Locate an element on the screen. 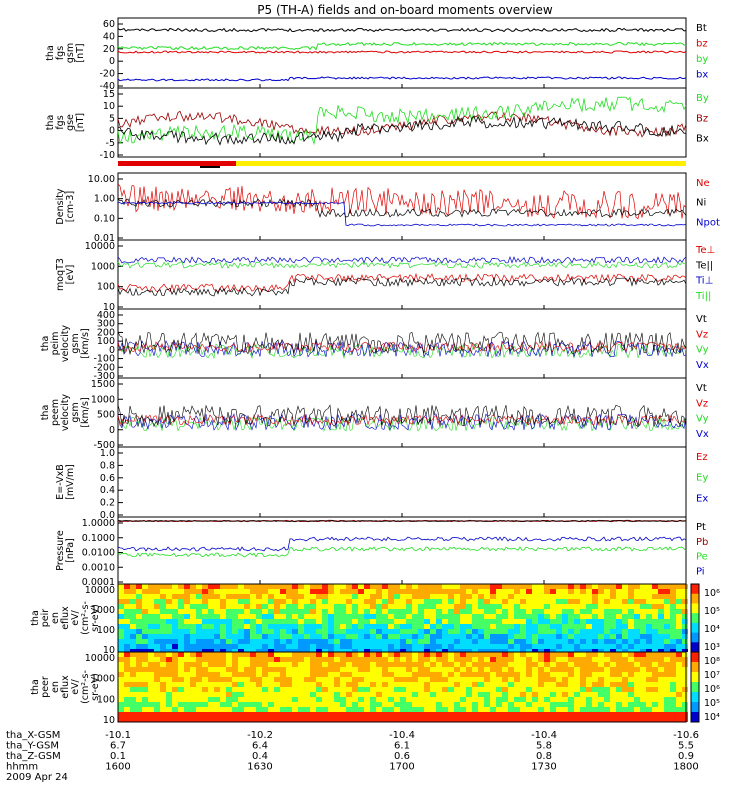 This screenshot has width=750, height=800. y-axis-label: [mV/m] is located at coordinates (70, 482).